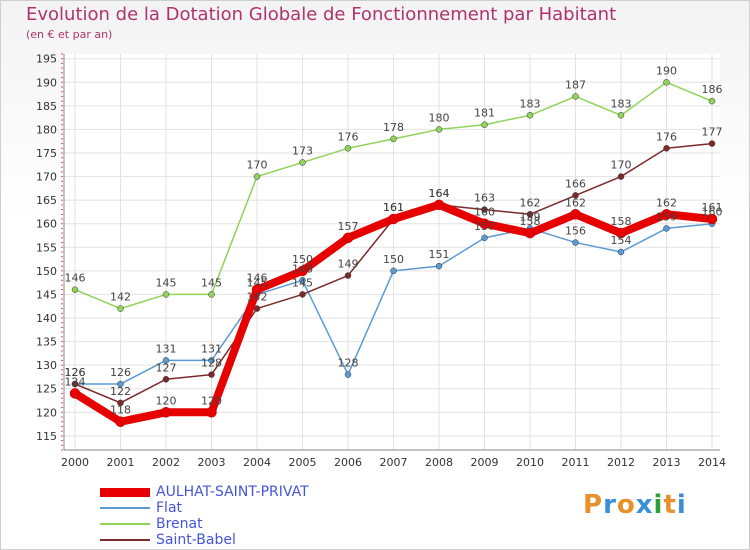 The width and height of the screenshot is (750, 550). I want to click on x-tick-label: 2013, so click(667, 462).